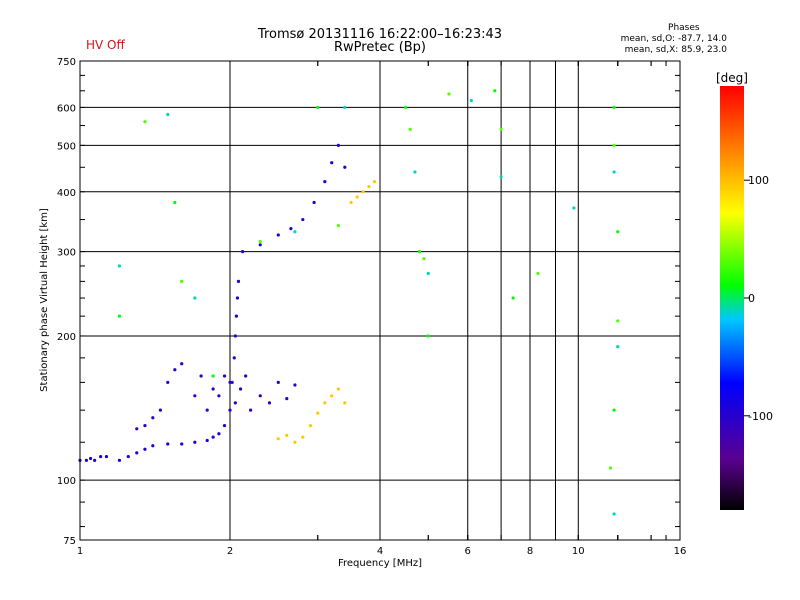  I want to click on x-tick-label: 10, so click(578, 551).